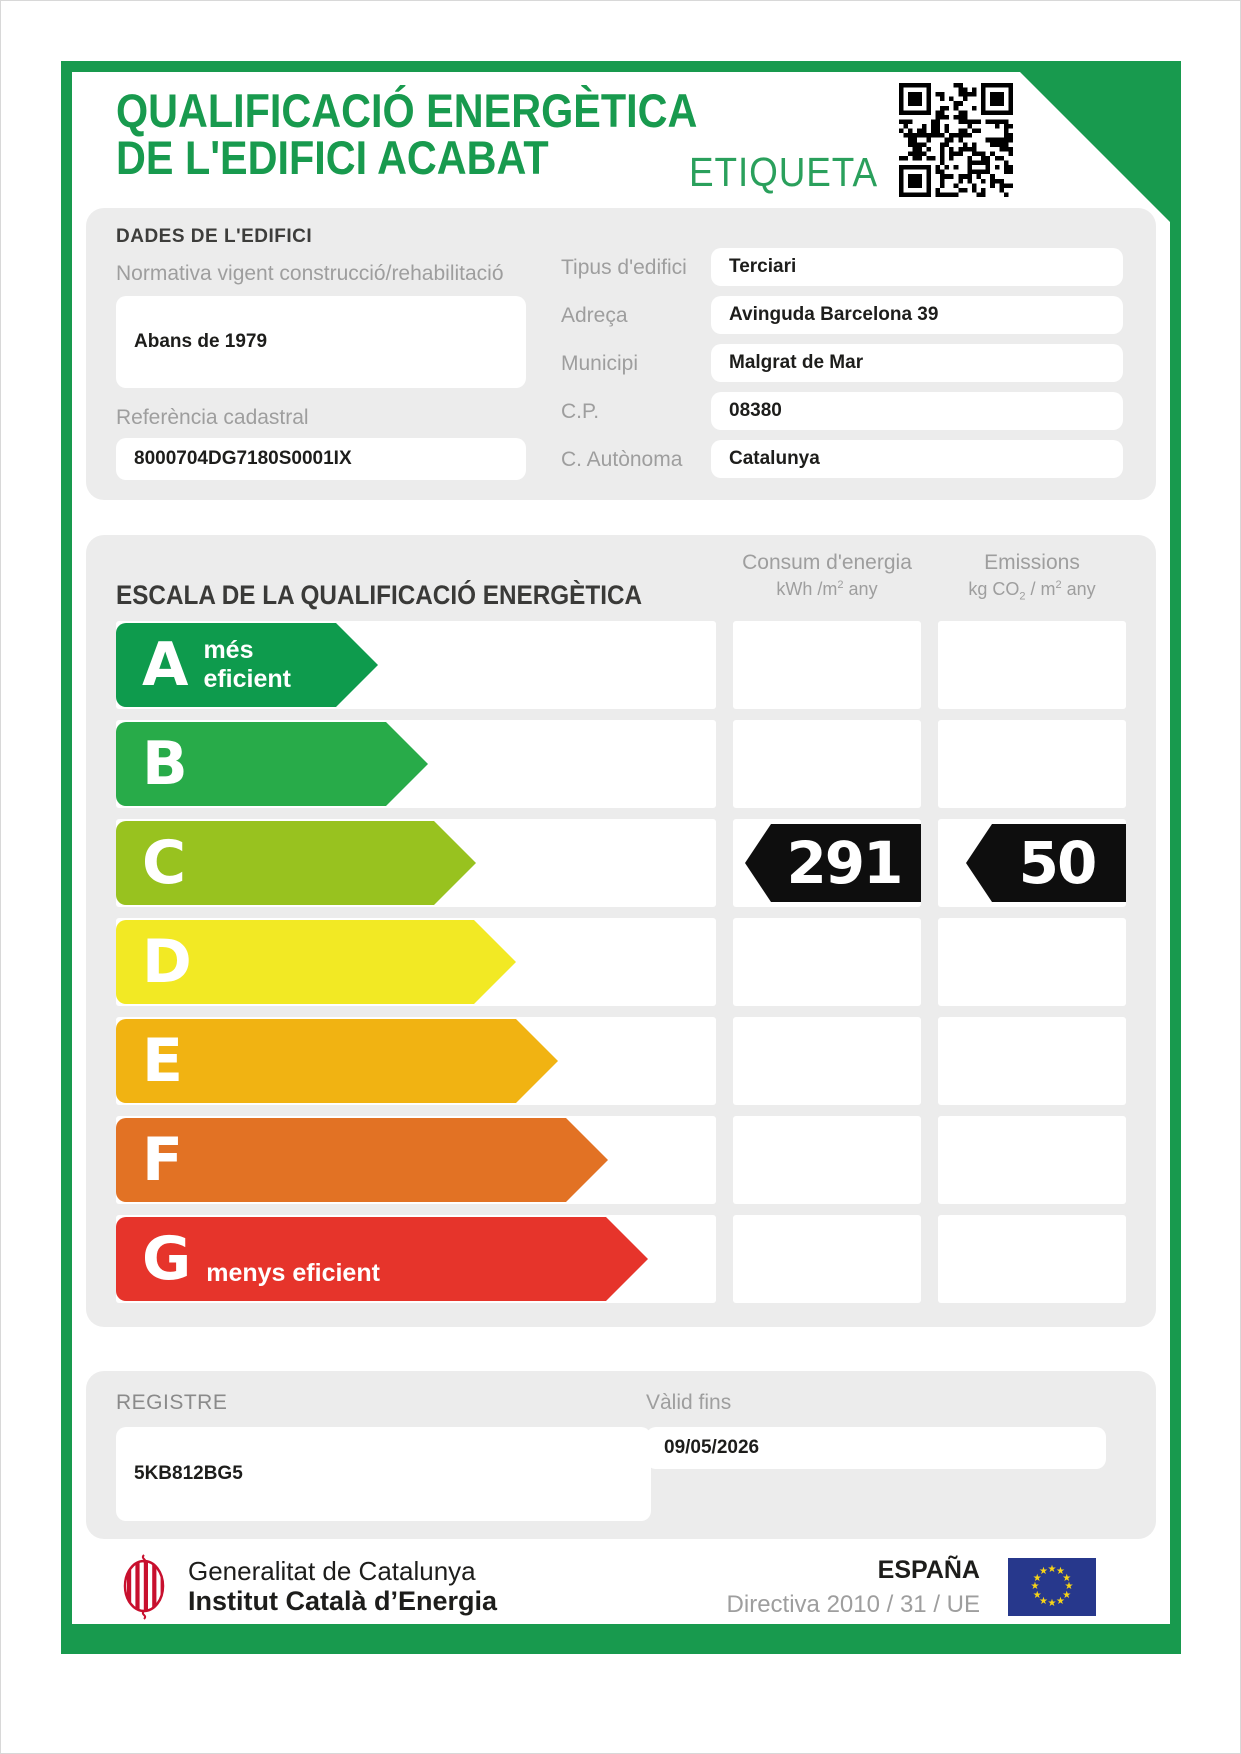 The height and width of the screenshot is (1754, 1241). What do you see at coordinates (1032, 1061) in the screenshot?
I see `emissions-cell-e` at bounding box center [1032, 1061].